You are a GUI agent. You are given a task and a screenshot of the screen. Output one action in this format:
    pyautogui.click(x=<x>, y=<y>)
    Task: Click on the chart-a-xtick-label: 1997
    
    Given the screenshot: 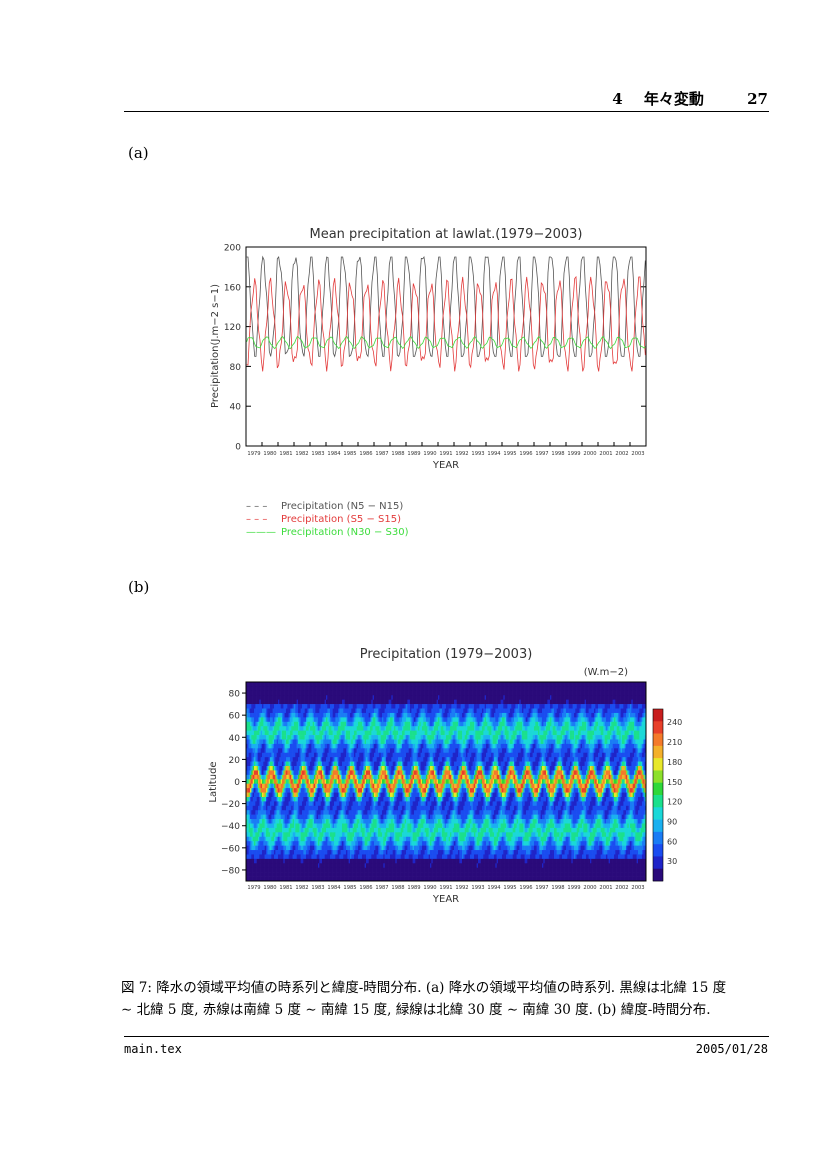 What is the action you would take?
    pyautogui.click(x=541, y=454)
    